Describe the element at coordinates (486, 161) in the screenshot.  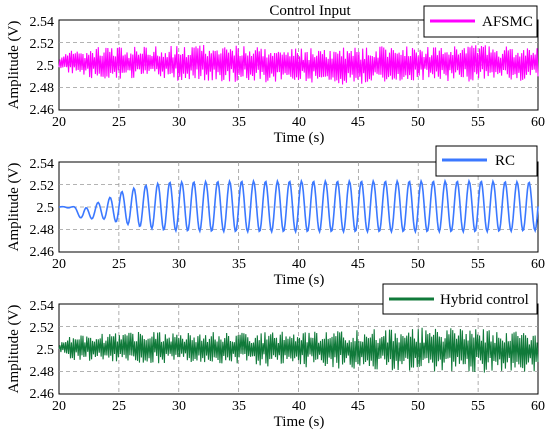
I see `legend: RC` at that location.